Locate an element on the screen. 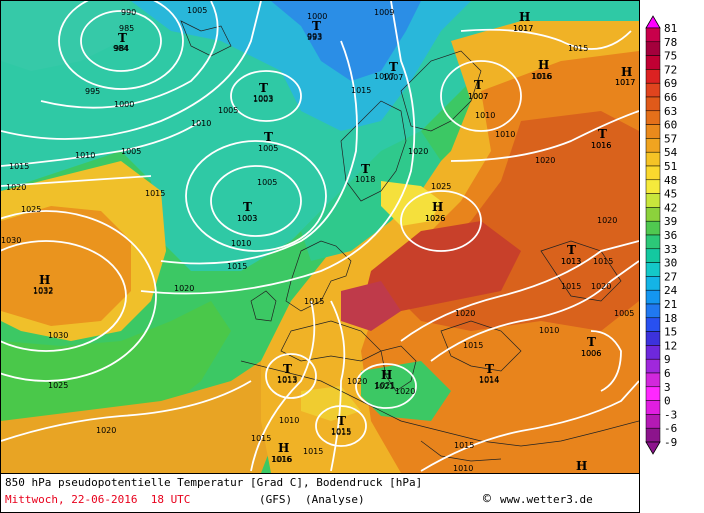 The width and height of the screenshot is (704, 513). legend-label: 24 is located at coordinates (671, 290).